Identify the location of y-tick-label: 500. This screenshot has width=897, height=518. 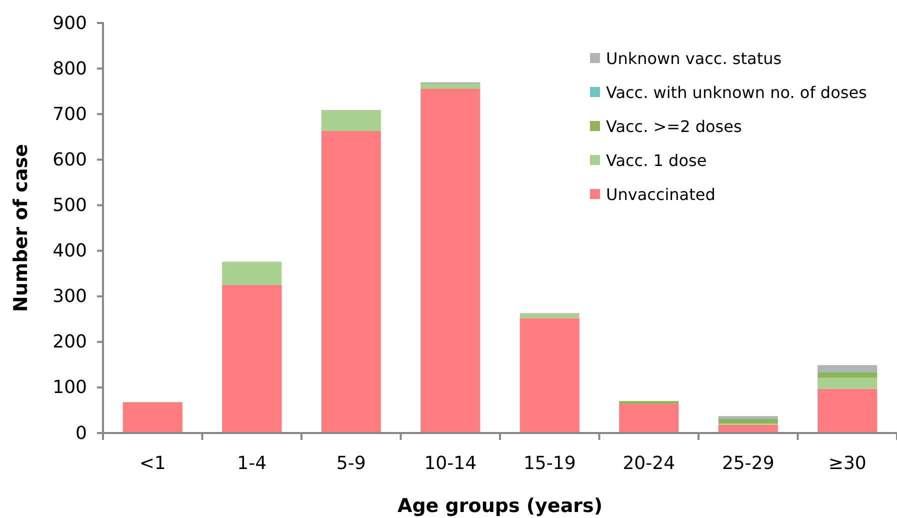
(69, 205).